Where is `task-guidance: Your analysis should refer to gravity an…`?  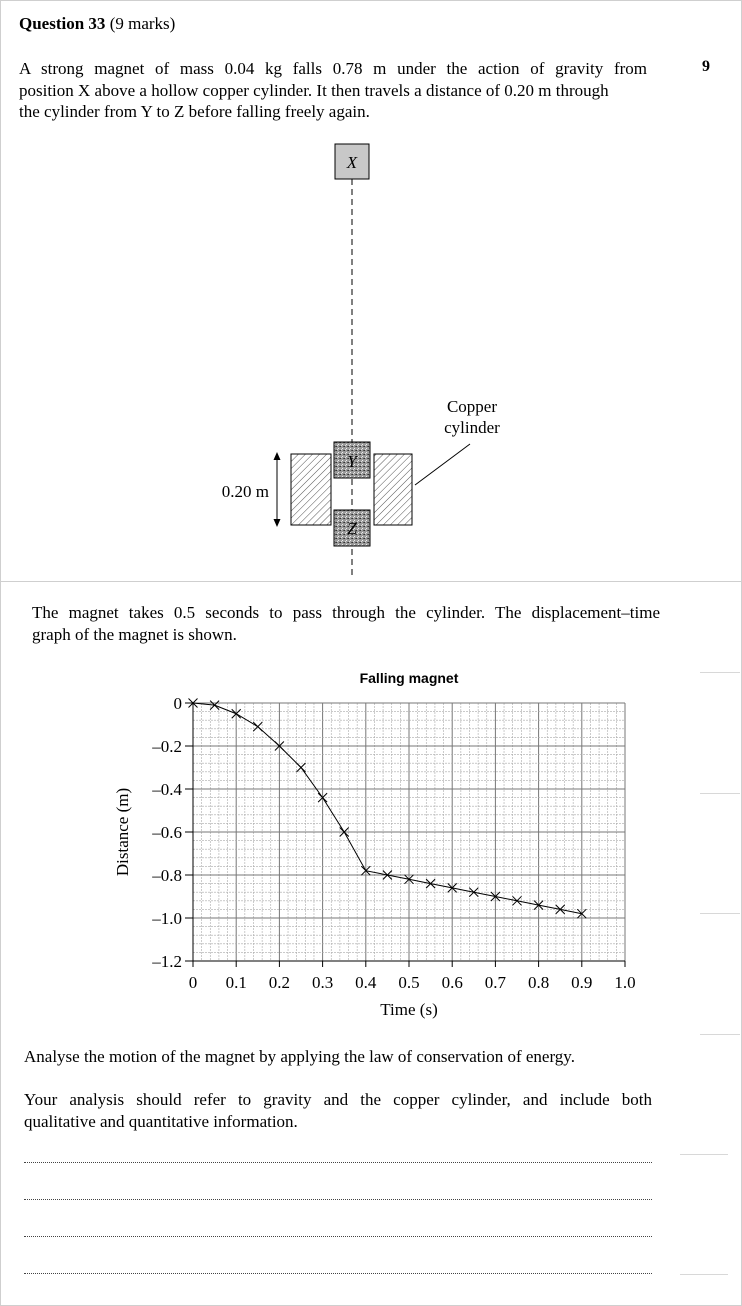
task-guidance: Your analysis should refer to gravity an… is located at coordinates (338, 1110).